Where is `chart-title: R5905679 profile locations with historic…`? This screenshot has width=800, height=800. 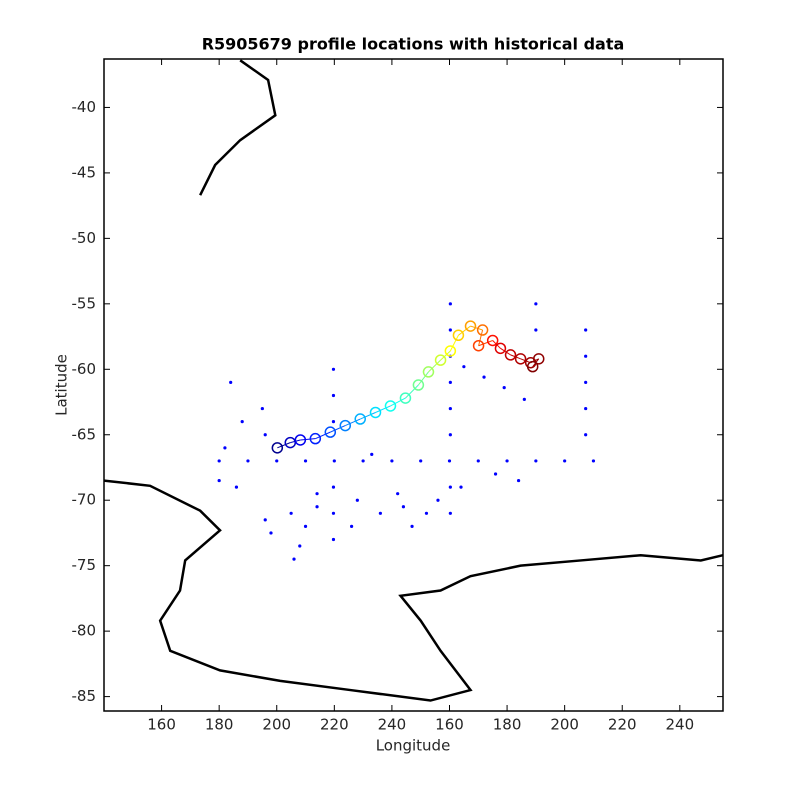 chart-title: R5905679 profile locations with historic… is located at coordinates (413, 44).